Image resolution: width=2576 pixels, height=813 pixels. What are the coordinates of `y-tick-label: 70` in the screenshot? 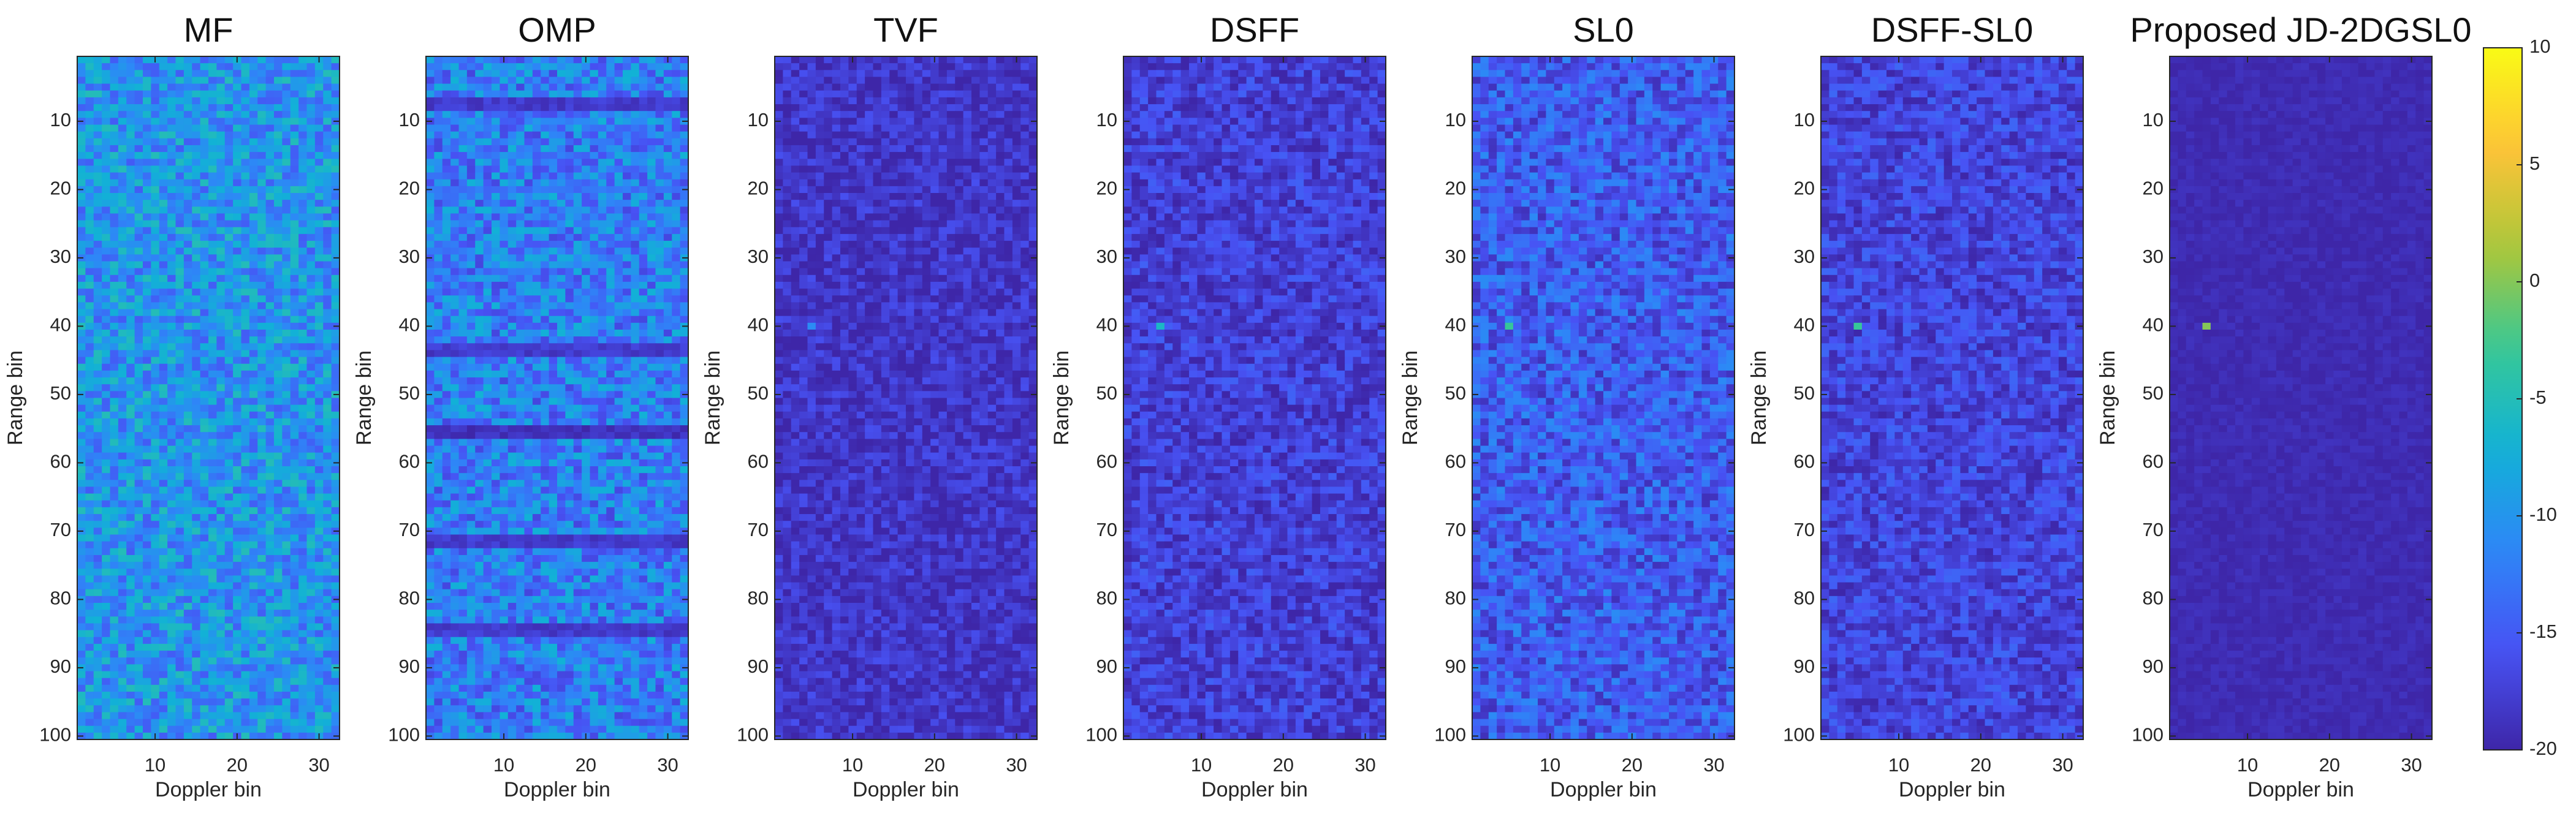 It's located at (60, 529).